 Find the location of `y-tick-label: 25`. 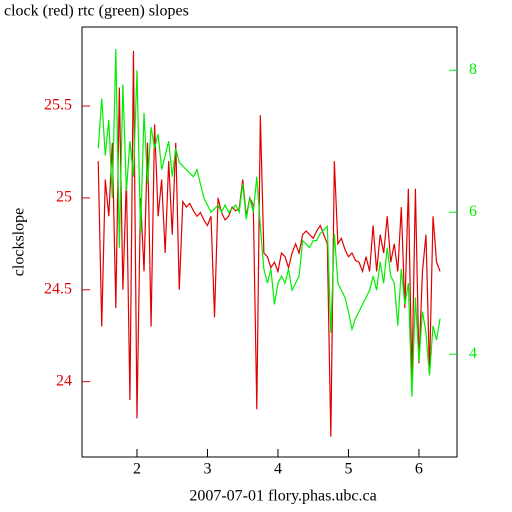

y-tick-label: 25 is located at coordinates (64, 197).